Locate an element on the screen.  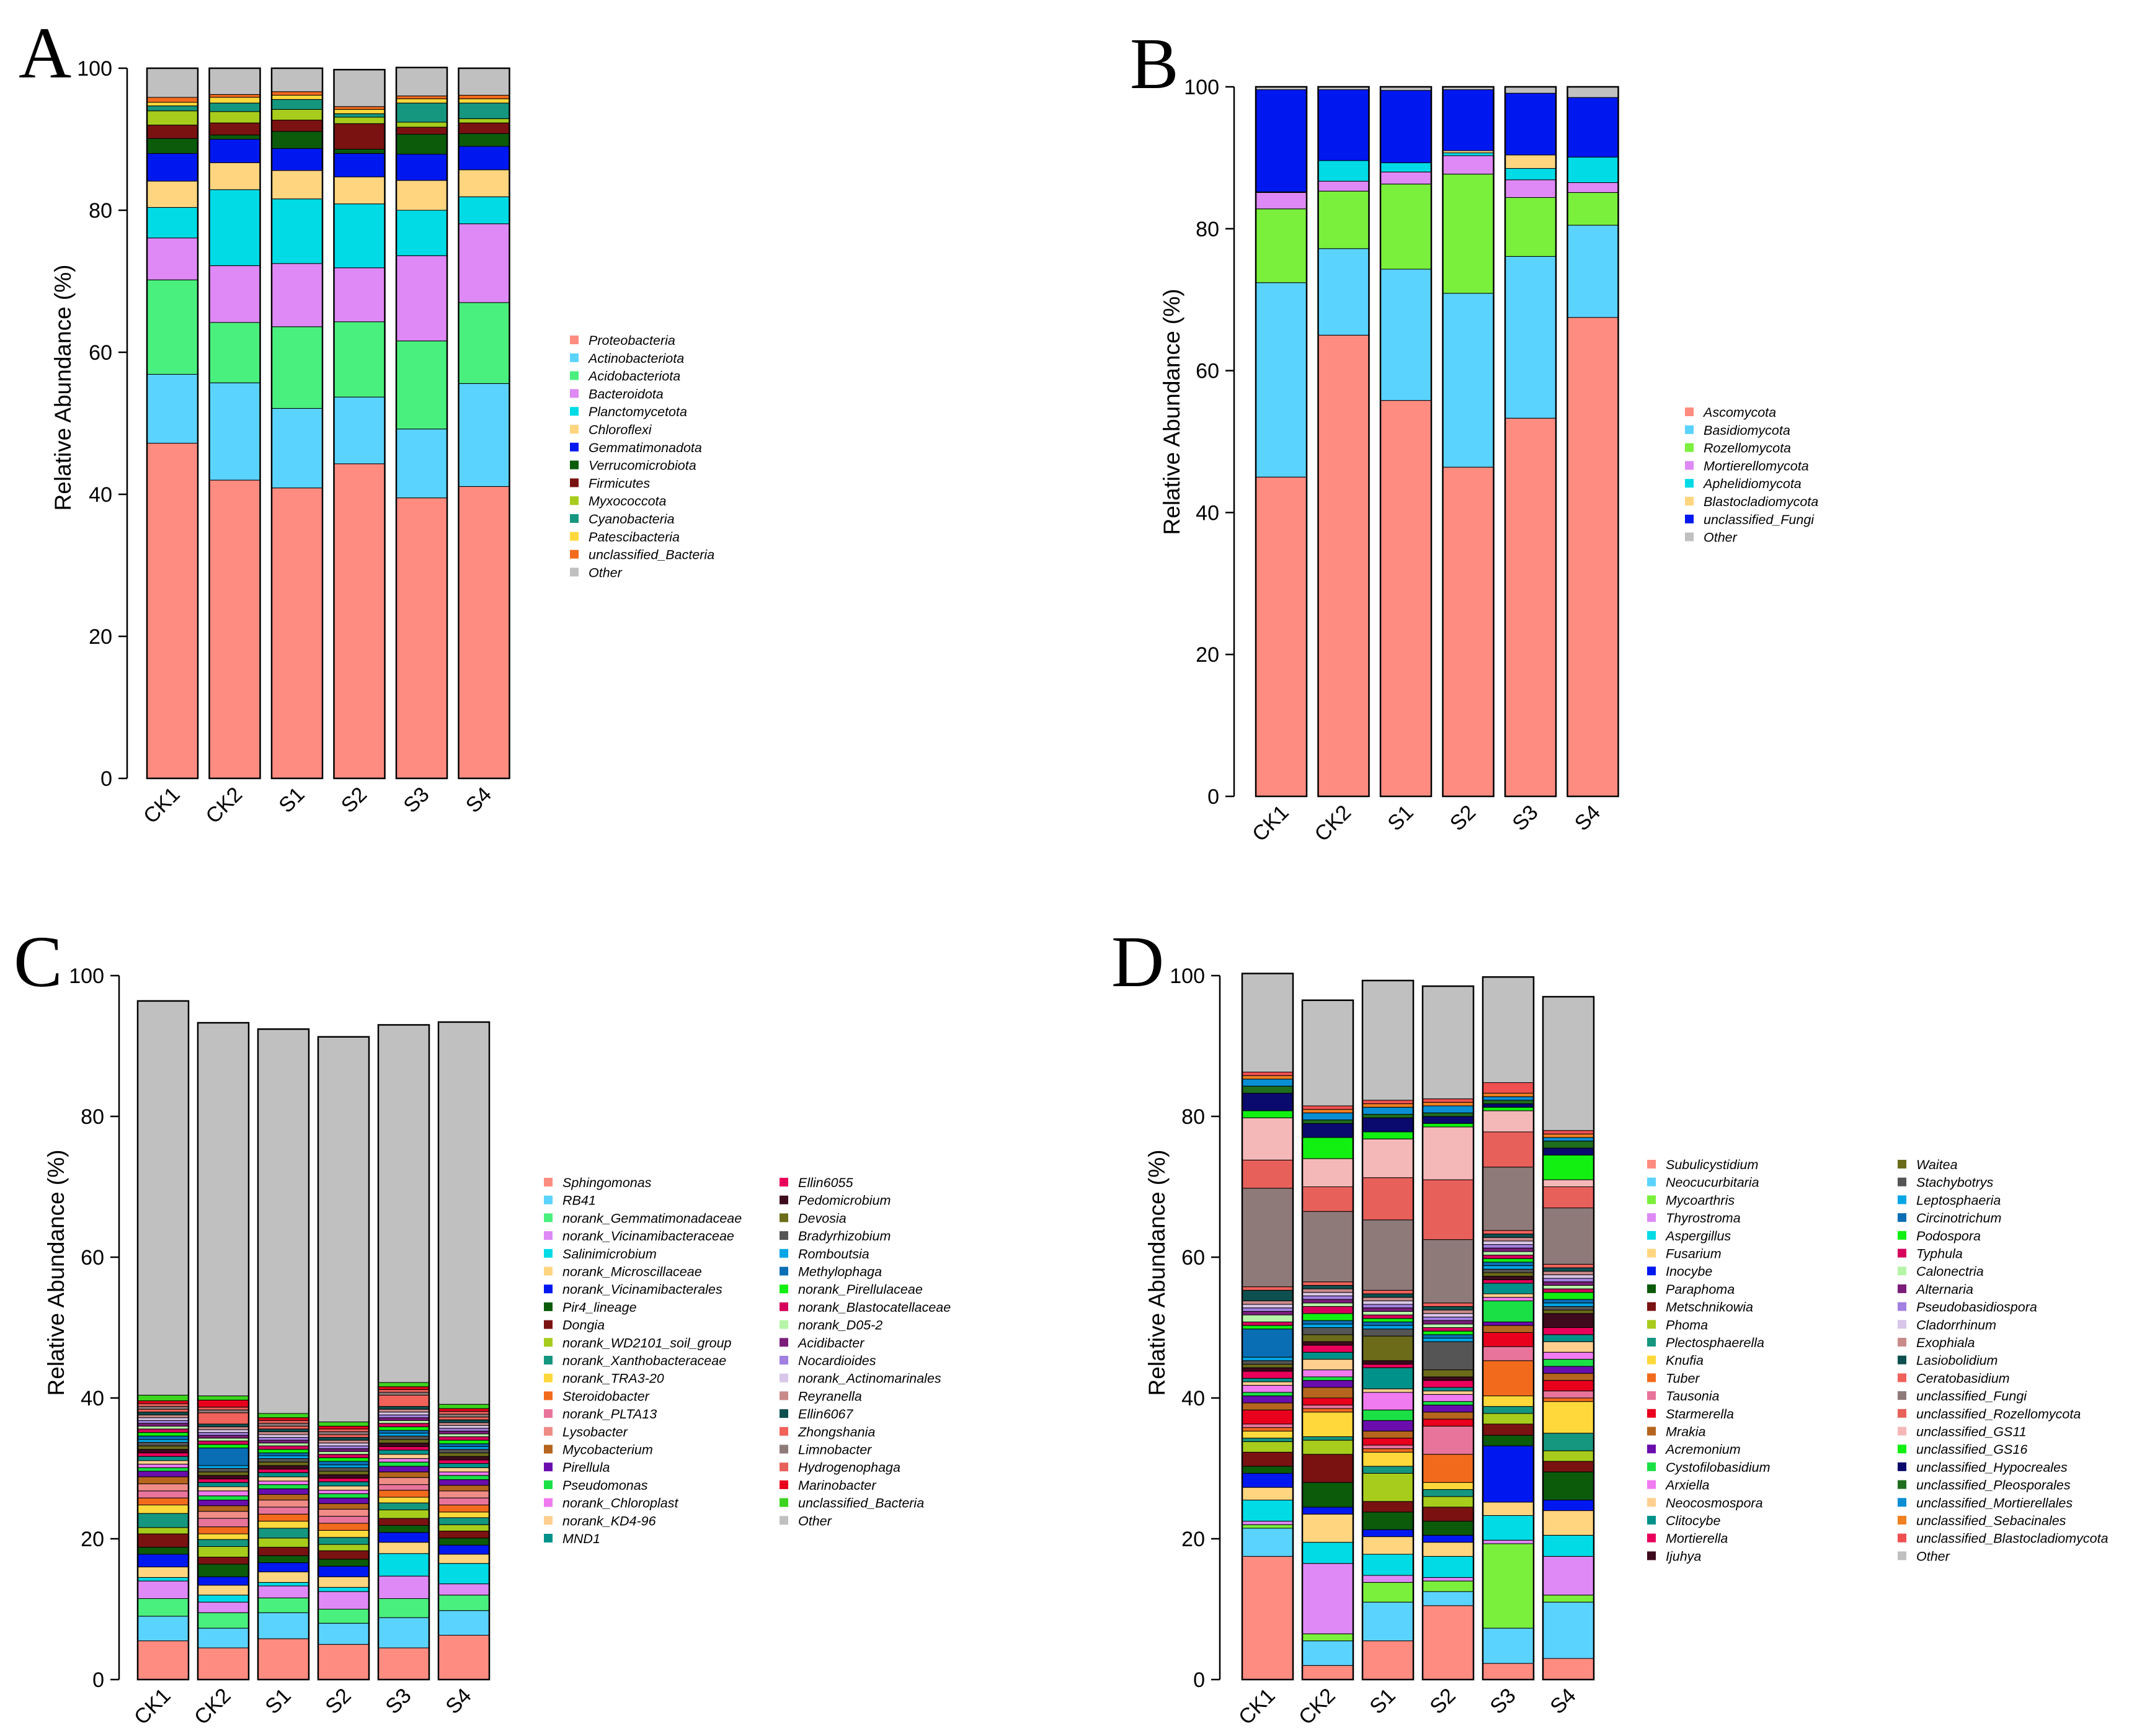
legend-label: Ijuhya is located at coordinates (1683, 1556).